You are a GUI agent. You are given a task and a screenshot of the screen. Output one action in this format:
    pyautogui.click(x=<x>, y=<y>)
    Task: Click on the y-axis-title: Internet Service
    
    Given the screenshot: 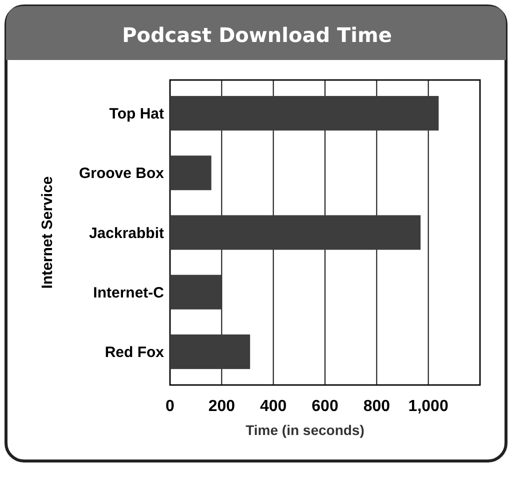 What is the action you would take?
    pyautogui.click(x=47, y=232)
    